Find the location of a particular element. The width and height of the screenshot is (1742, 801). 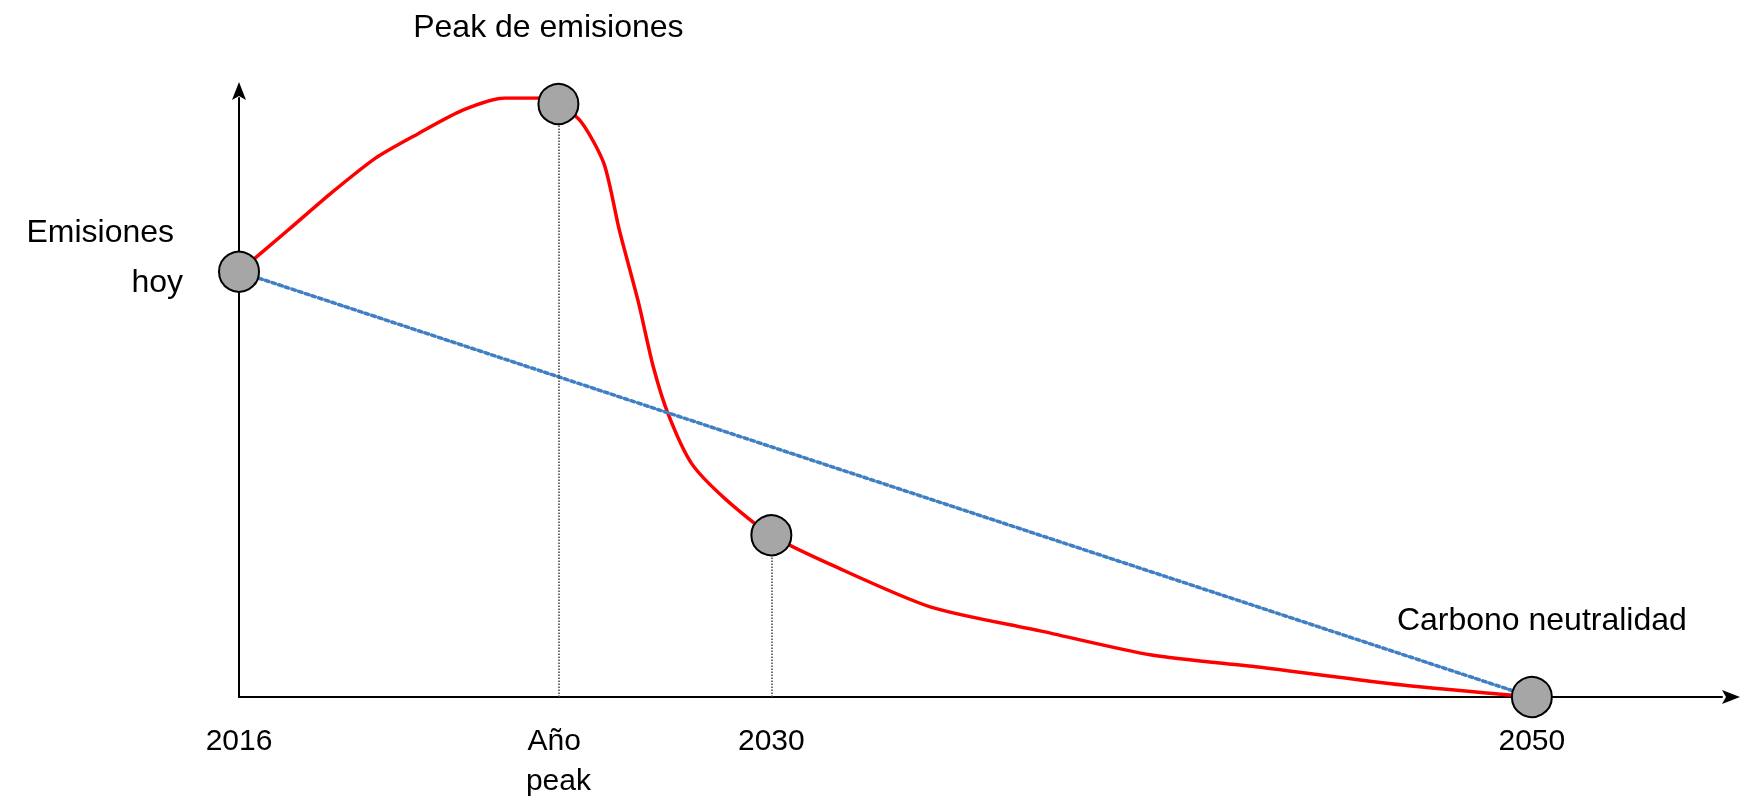

x-tick-label: 2030 is located at coordinates (771, 739).